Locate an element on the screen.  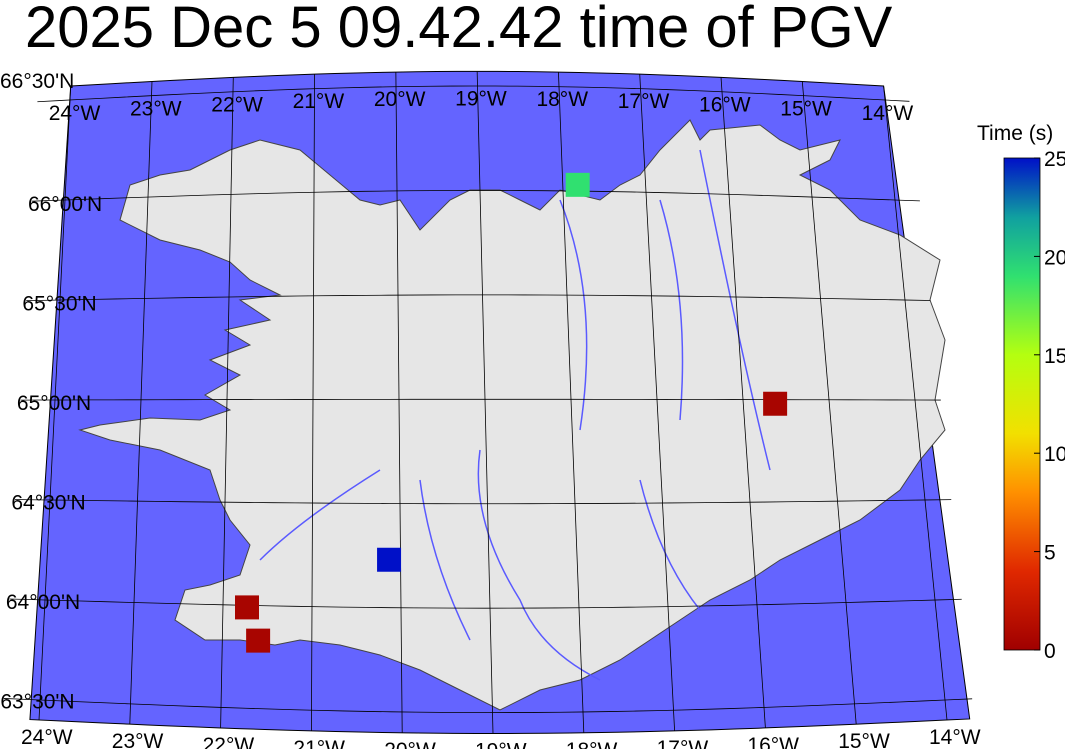
top-lon-label: 17°W is located at coordinates (644, 101).